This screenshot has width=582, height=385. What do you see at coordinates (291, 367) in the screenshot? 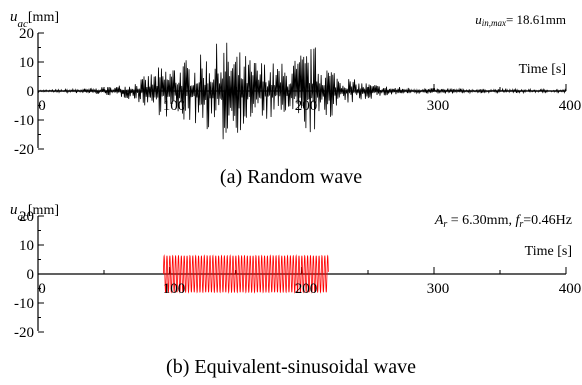
I see `chart-b-caption: (b) Equivalent-sinusoidal wave` at bounding box center [291, 367].